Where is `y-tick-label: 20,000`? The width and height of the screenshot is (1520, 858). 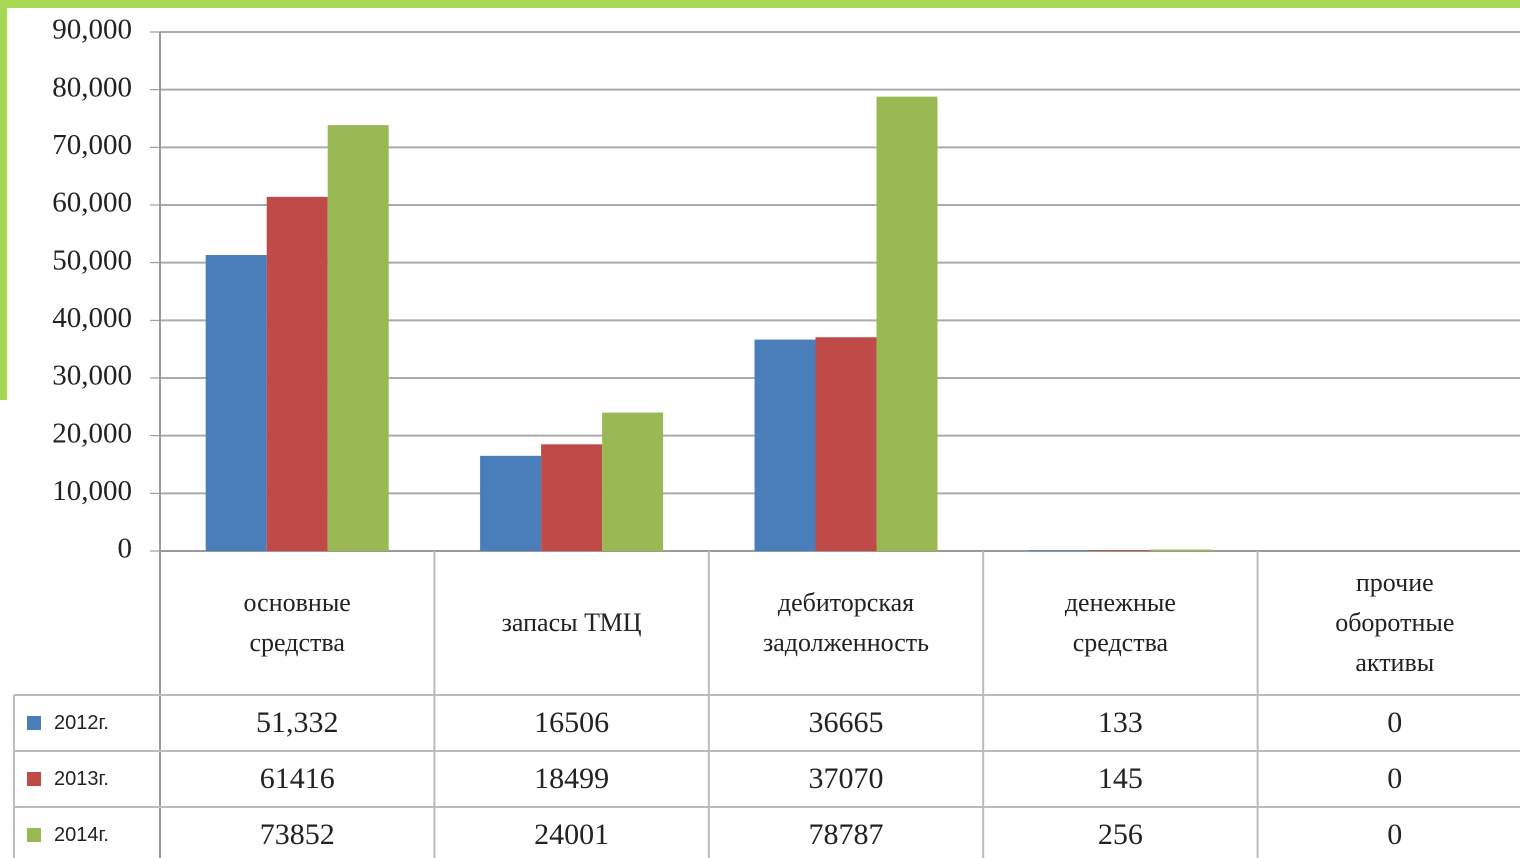 y-tick-label: 20,000 is located at coordinates (92, 433).